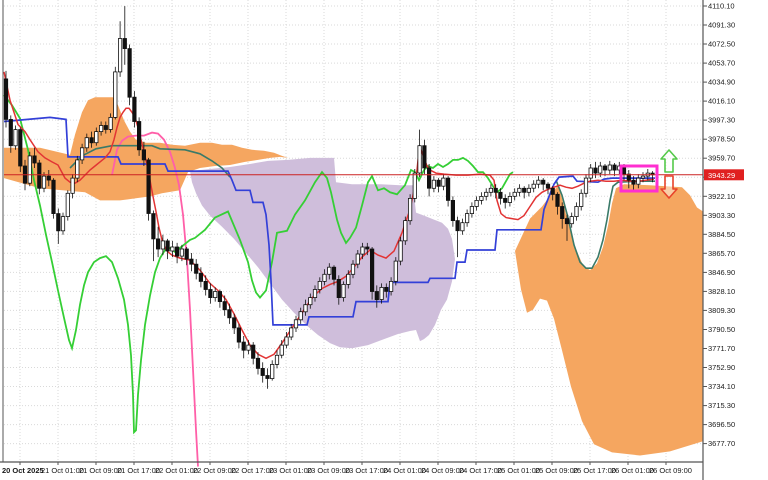  I want to click on price-tick-label: 3846.90, so click(721, 272).